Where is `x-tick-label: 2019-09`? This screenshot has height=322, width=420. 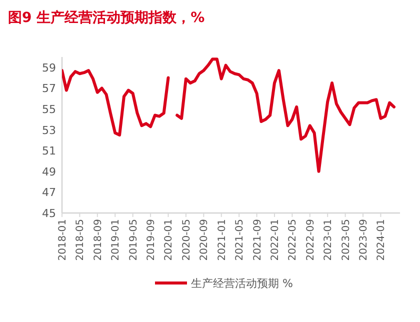 x-tick-label: 2019-09 is located at coordinates (152, 240).